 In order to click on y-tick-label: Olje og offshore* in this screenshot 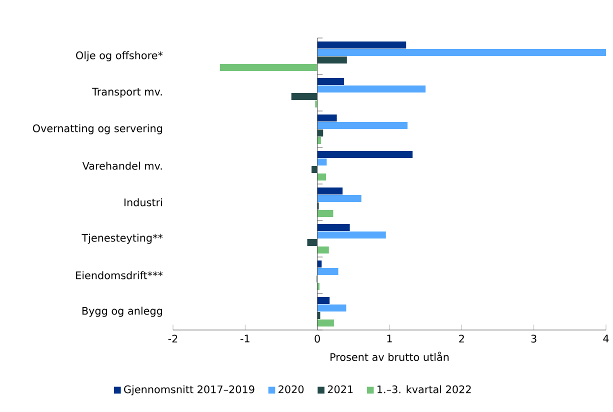, I will do `click(119, 56)`.